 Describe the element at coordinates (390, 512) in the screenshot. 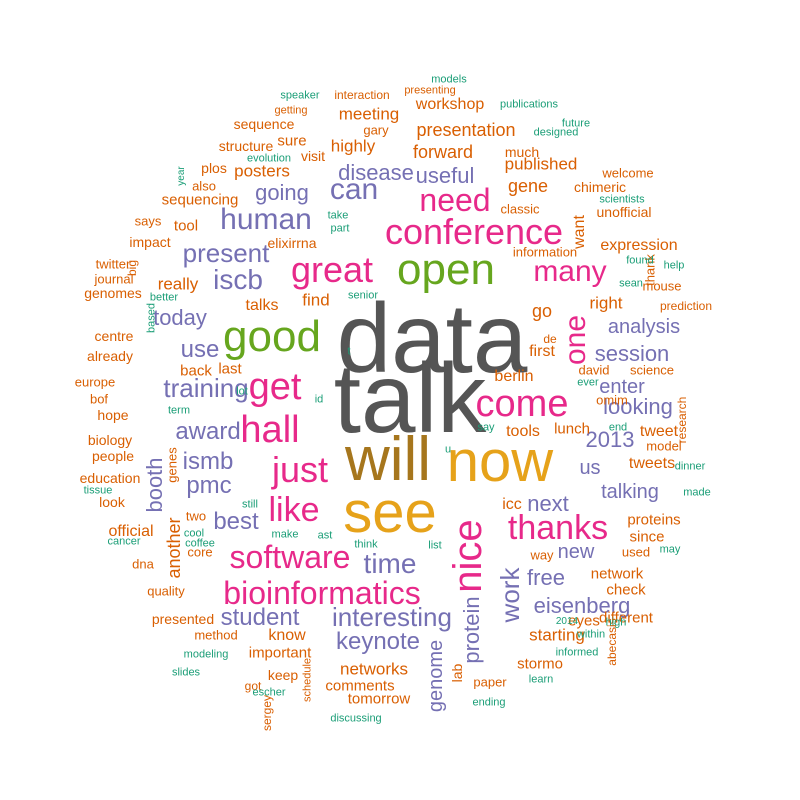

I see `word-see: see` at that location.